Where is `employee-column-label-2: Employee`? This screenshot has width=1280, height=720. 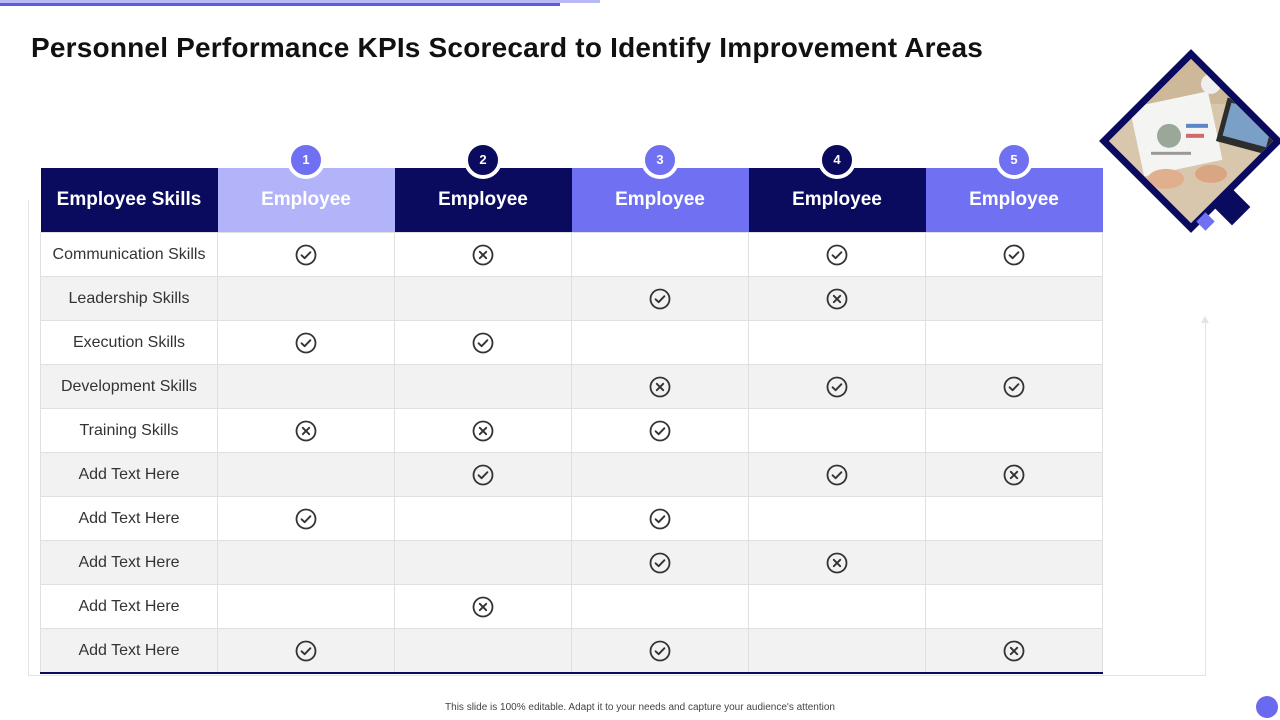 employee-column-label-2: Employee is located at coordinates (483, 199).